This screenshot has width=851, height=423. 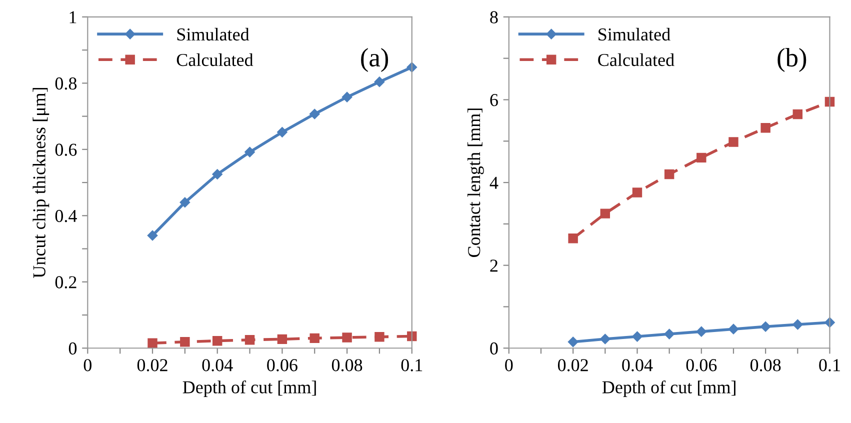 I want to click on y-tick-label: 4, so click(x=494, y=182).